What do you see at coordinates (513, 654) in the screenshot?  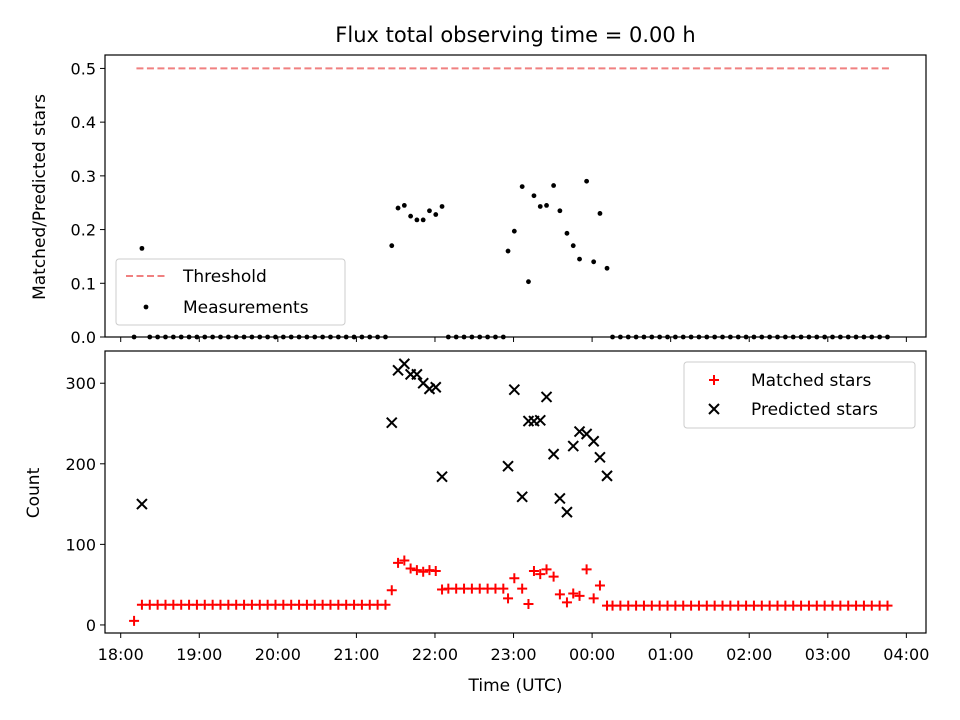 I see `x-tick-label: 23:00` at bounding box center [513, 654].